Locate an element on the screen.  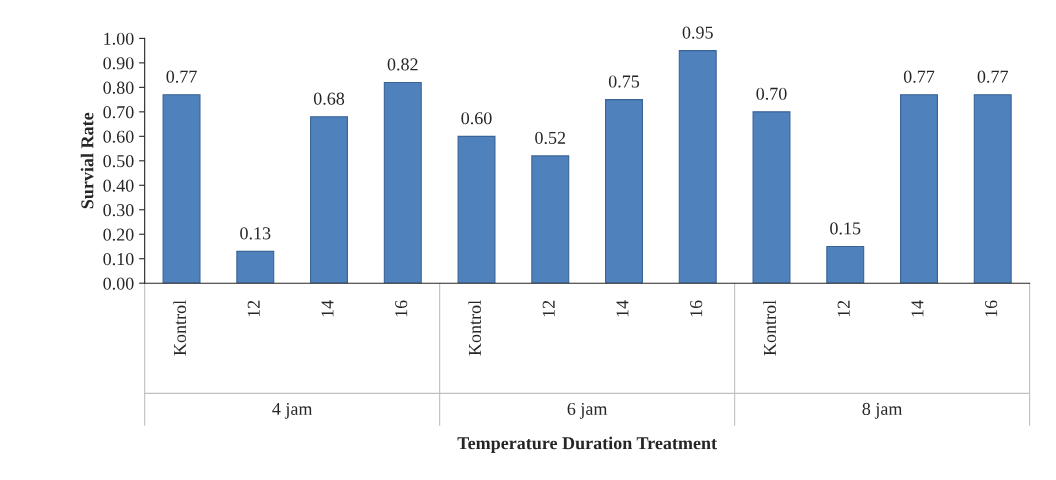
data-label: 0.75 is located at coordinates (624, 81).